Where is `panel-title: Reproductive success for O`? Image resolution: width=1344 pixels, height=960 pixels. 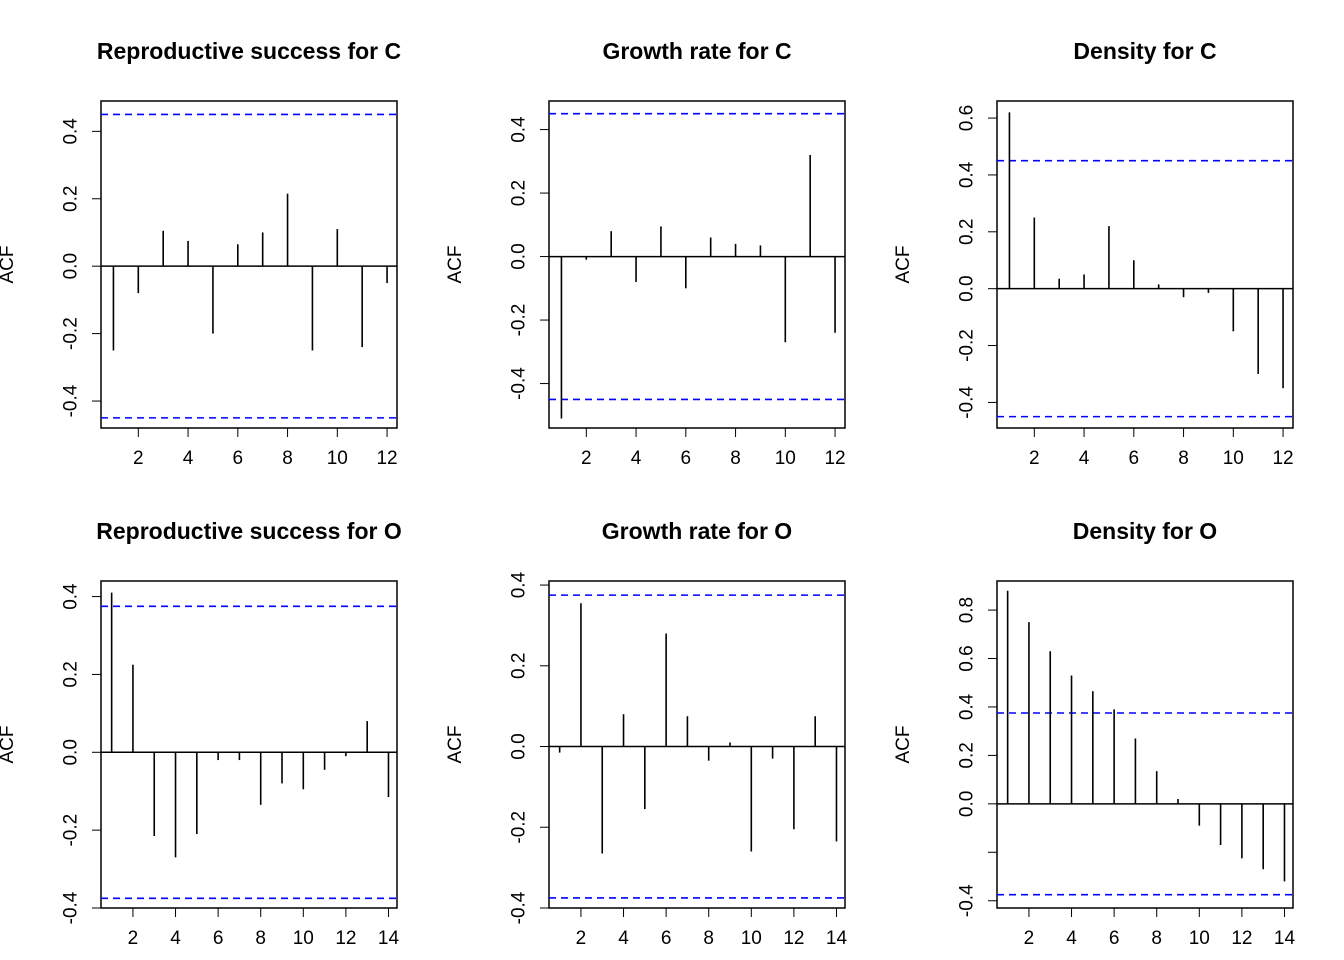
panel-title: Reproductive success for O is located at coordinates (249, 531).